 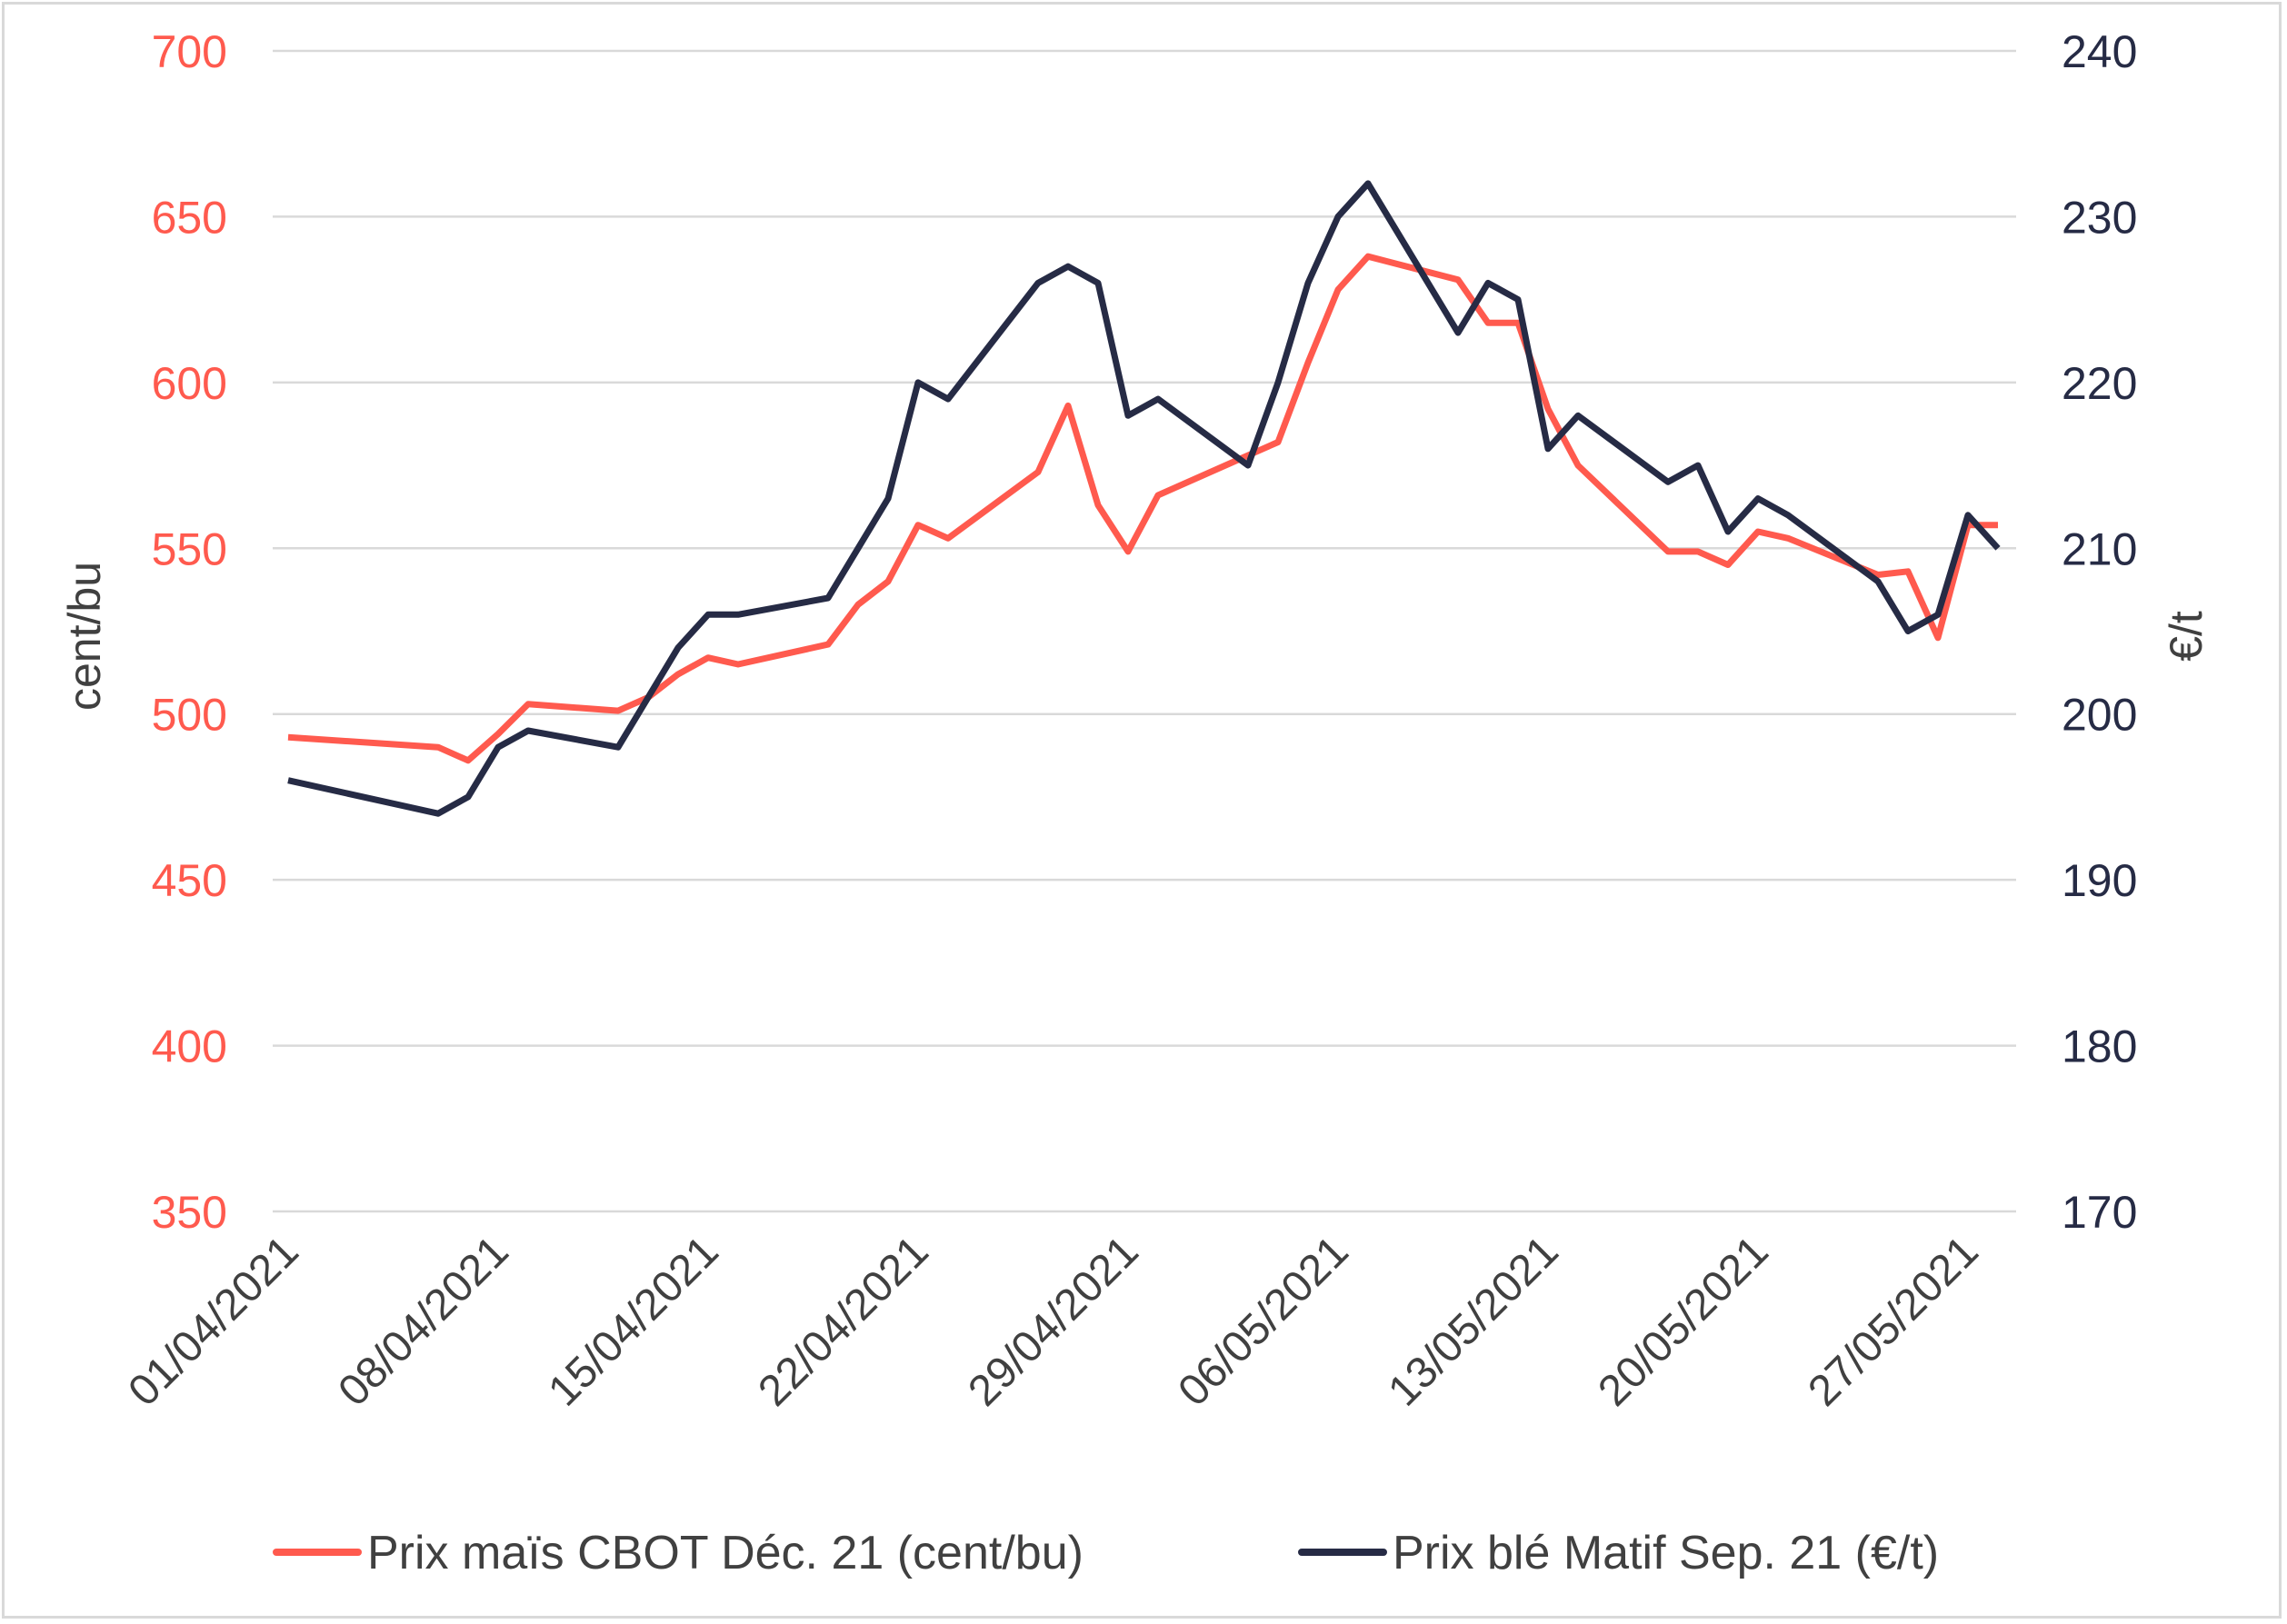 I want to click on x-tick-label: 06/05/2021, so click(x=1263, y=1321).